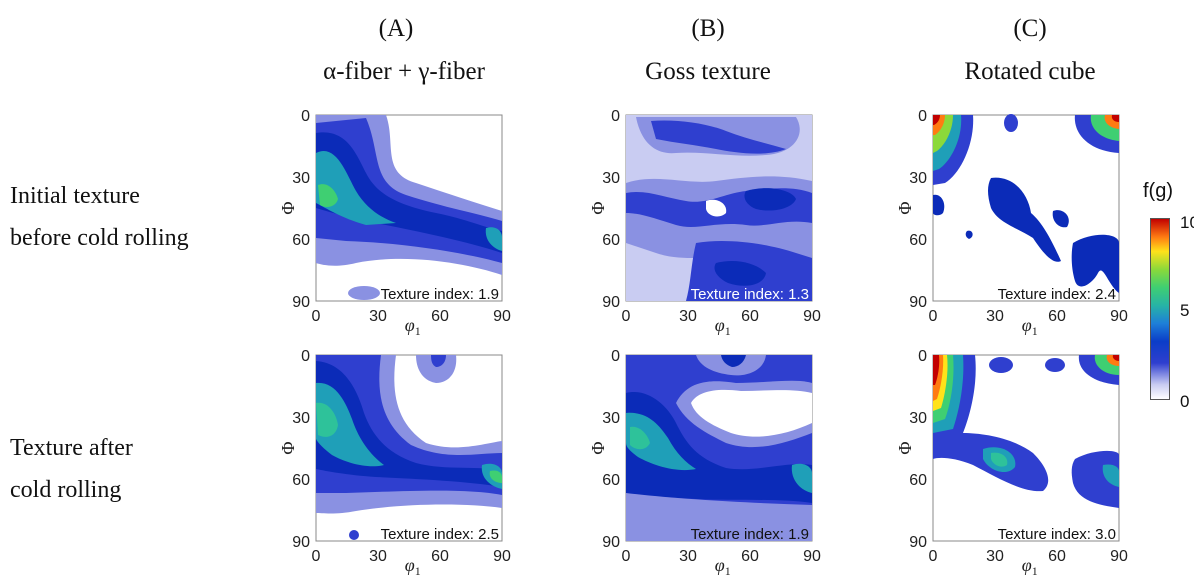  Describe the element at coordinates (440, 534) in the screenshot. I see `texture-index-rolled-a: Texture index: 2.5` at that location.